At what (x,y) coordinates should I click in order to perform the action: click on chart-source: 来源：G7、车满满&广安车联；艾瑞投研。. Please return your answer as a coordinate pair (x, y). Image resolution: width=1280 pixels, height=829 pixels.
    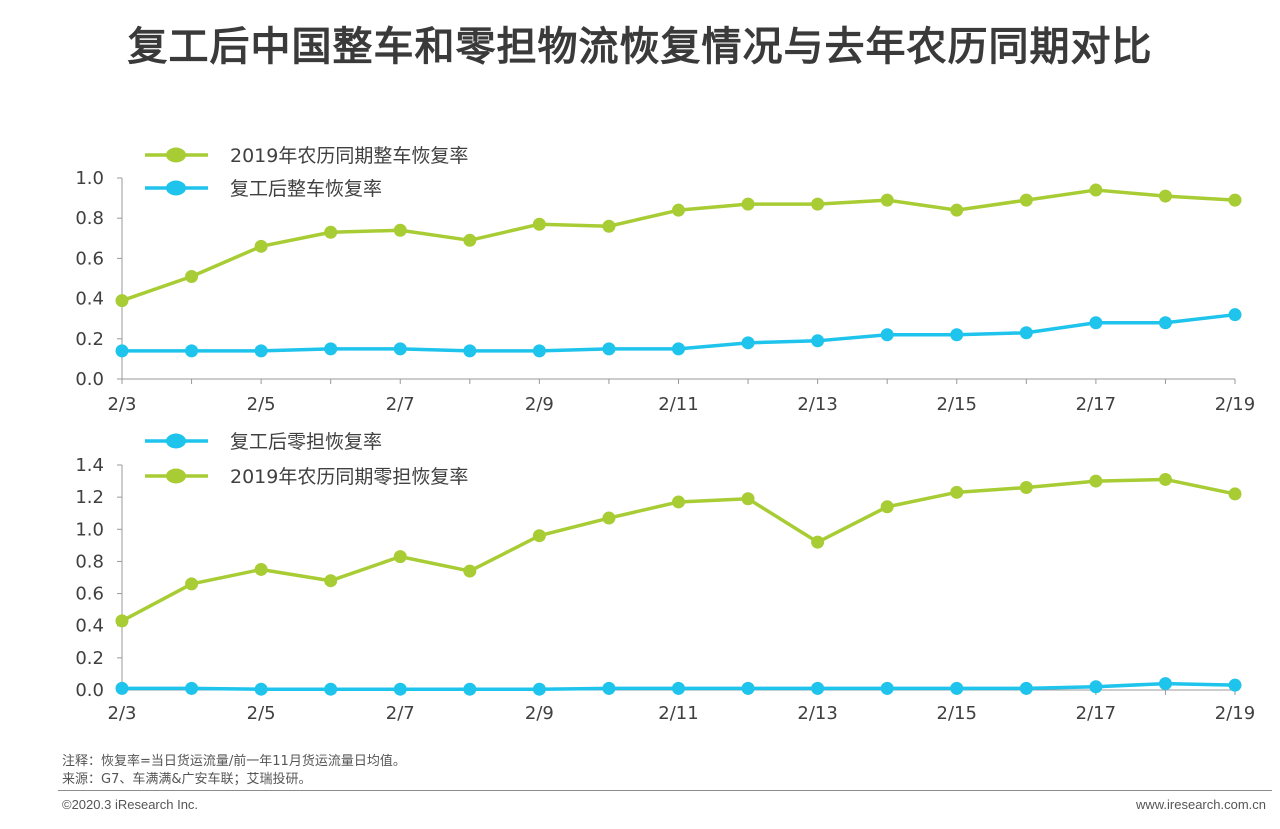
    Looking at the image, I should click on (187, 779).